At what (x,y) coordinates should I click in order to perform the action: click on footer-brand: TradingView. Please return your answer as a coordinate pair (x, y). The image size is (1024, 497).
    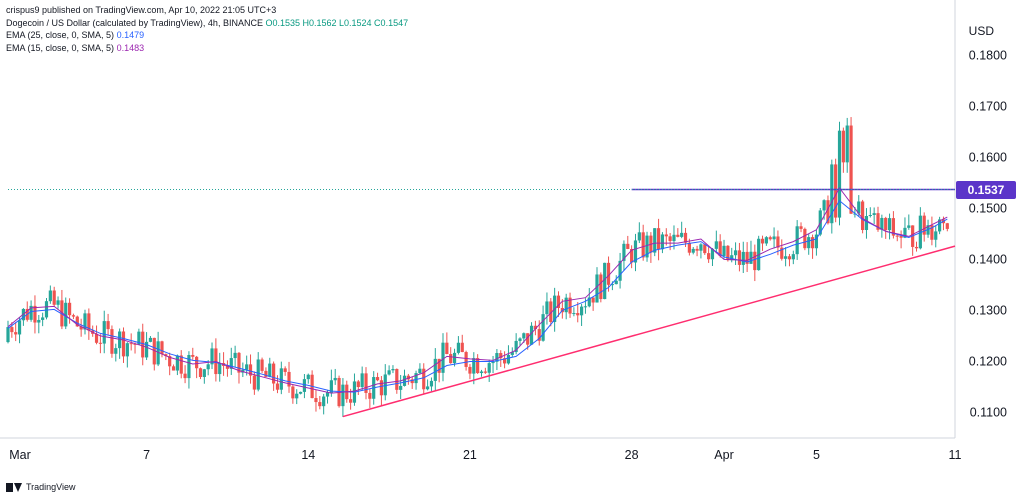
    Looking at the image, I should click on (41, 487).